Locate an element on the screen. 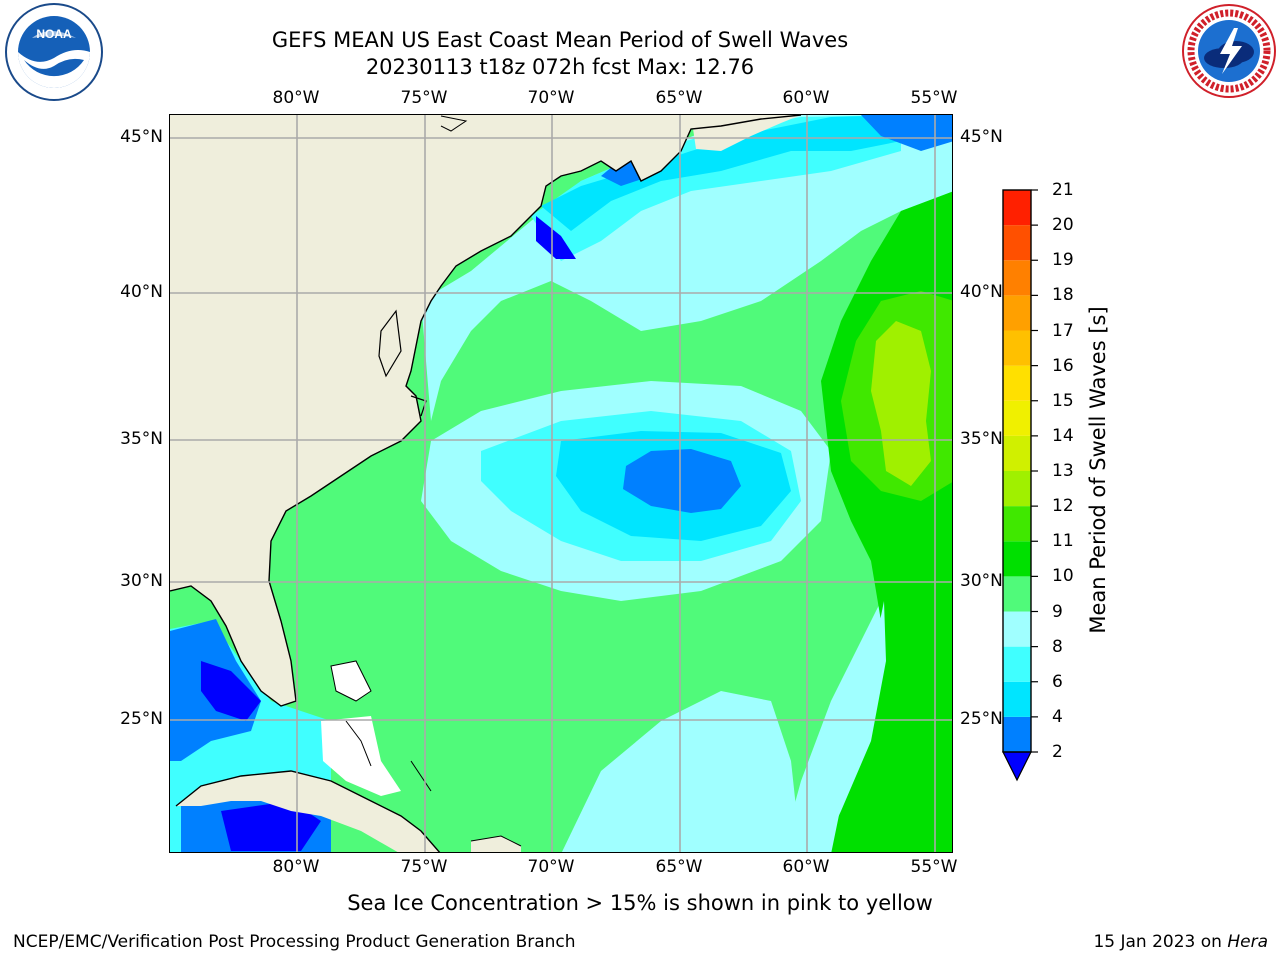 The image size is (1280, 960). colorbar is located at coordinates (1020, 485).